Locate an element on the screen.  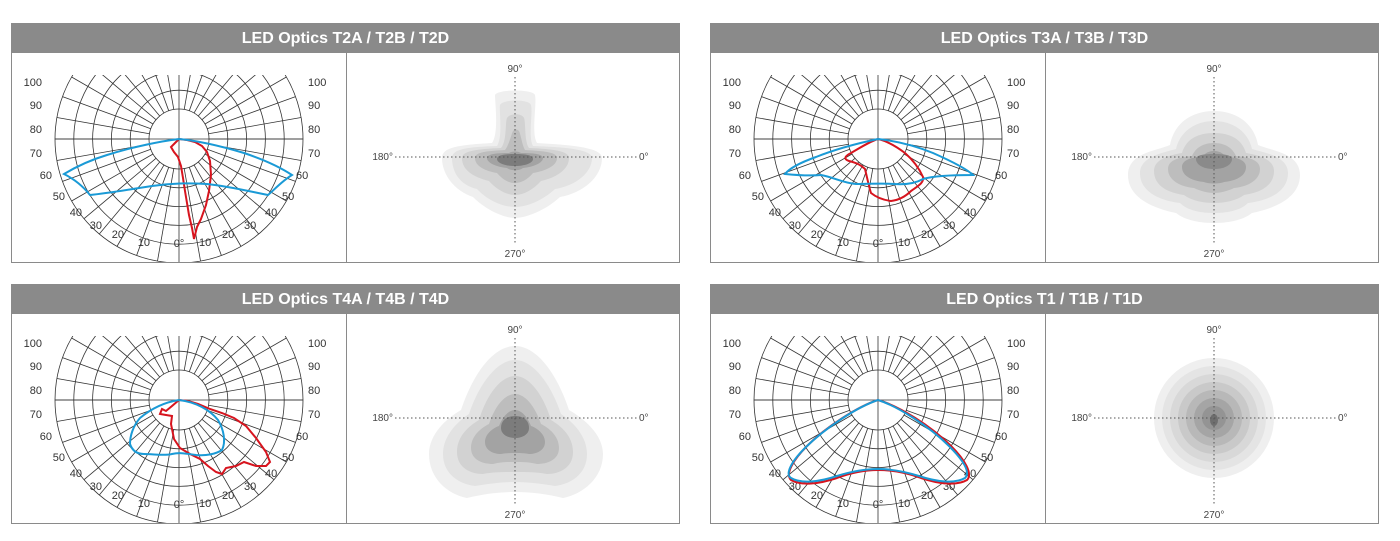
panel-title: LED Optics T1 / T1B / T1D is located at coordinates (1044, 299).